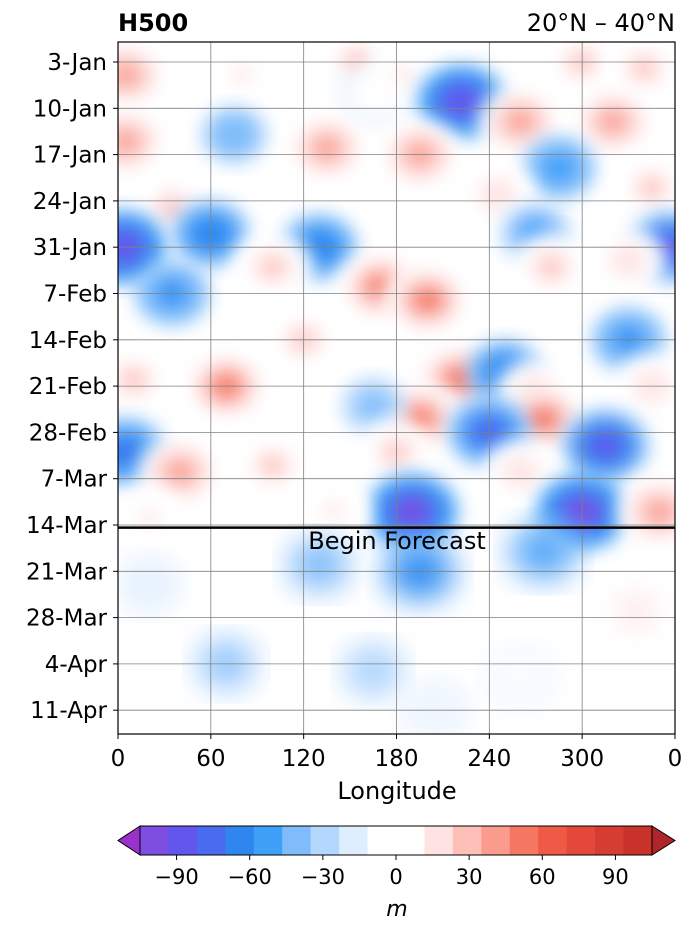  Describe the element at coordinates (67, 619) in the screenshot. I see `y-tick-label: 28-Mar` at that location.